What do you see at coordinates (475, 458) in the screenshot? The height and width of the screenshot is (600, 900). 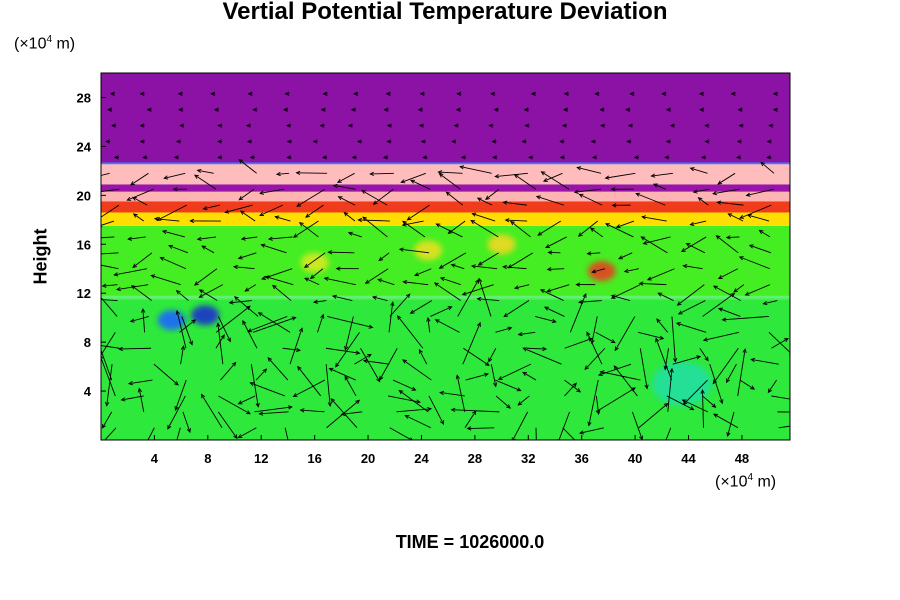 I see `x-tick-label: 28` at bounding box center [475, 458].